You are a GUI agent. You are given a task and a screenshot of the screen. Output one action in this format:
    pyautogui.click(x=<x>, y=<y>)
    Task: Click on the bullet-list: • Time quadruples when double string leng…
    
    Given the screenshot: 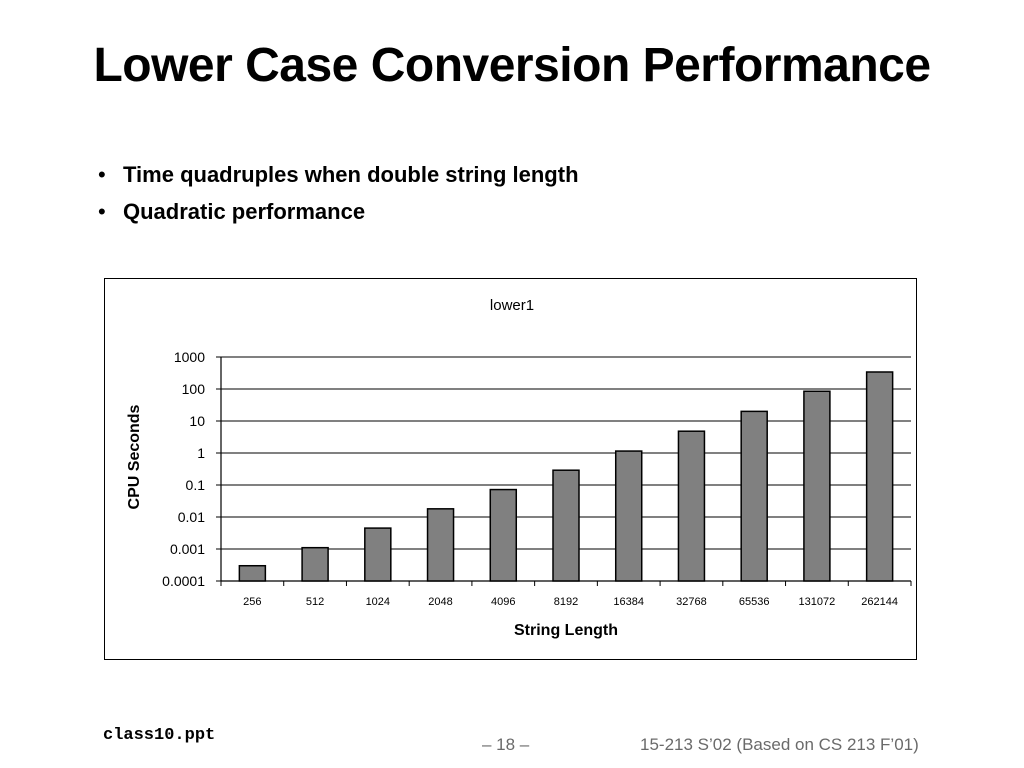 What is the action you would take?
    pyautogui.click(x=338, y=193)
    